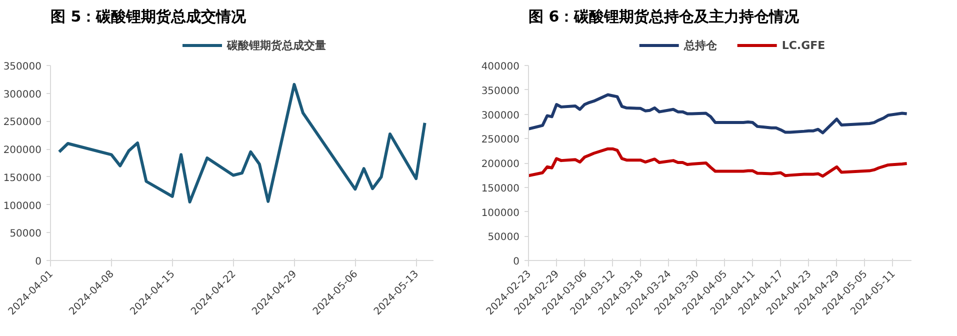  Describe the element at coordinates (149, 17) in the screenshot. I see `chart-title: 图 5：碳酸锂期货总成交情况` at that location.